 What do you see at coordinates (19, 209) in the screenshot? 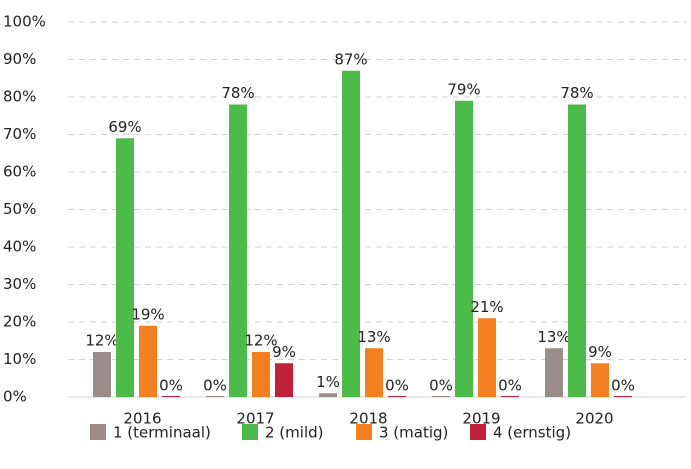
I see `y-tick-label: 50%` at bounding box center [19, 209].